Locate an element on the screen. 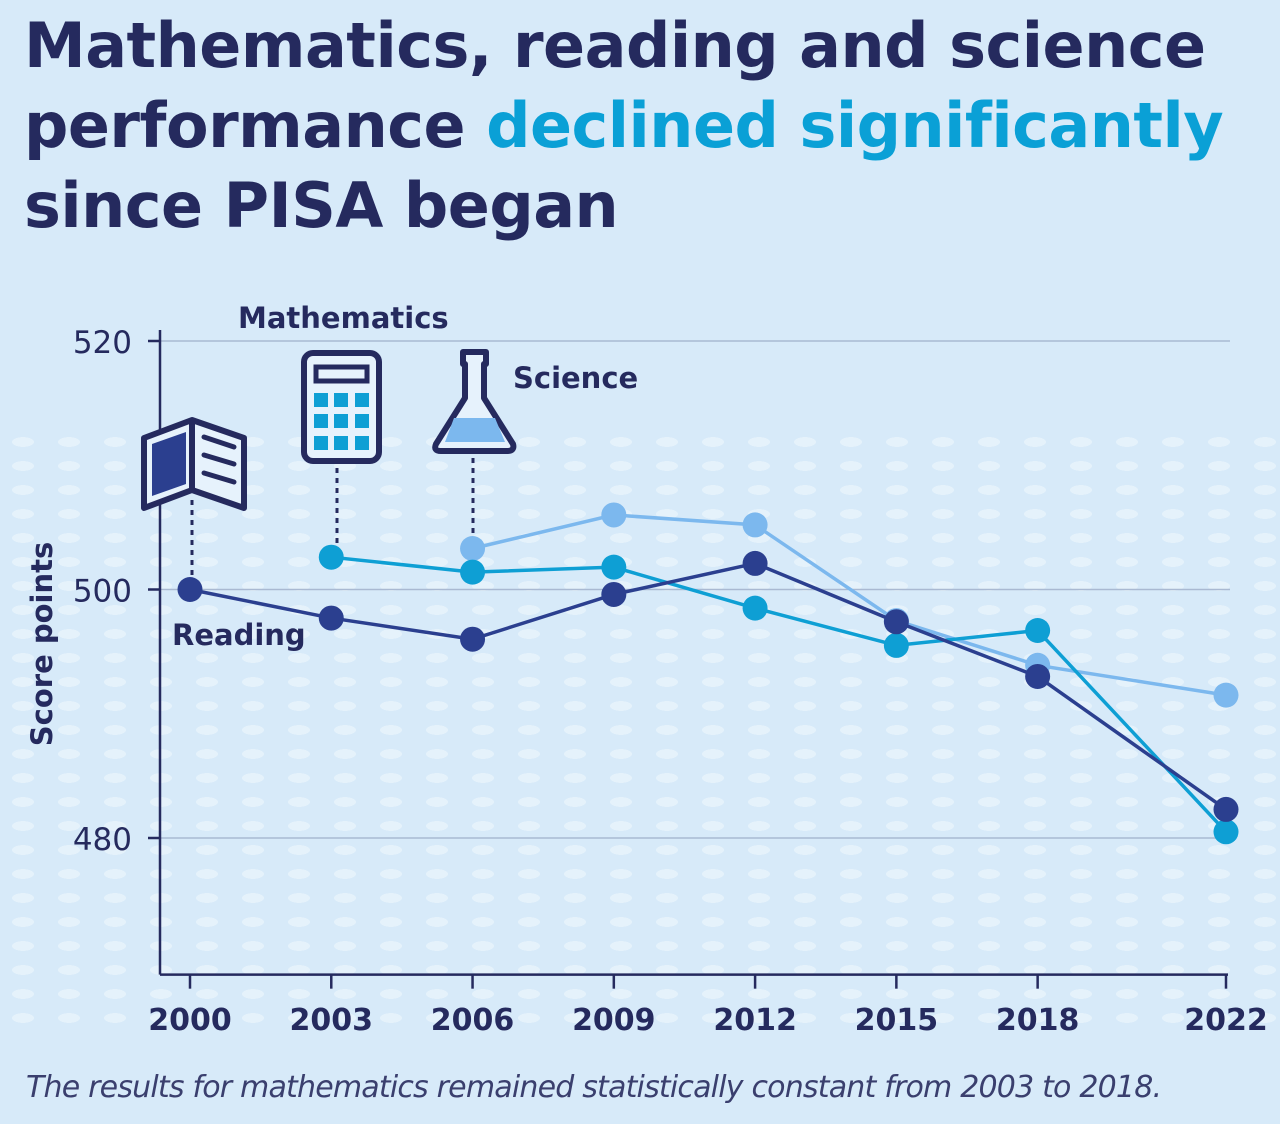 This screenshot has width=1280, height=1124. x-tick-label: 2012 is located at coordinates (755, 1020).